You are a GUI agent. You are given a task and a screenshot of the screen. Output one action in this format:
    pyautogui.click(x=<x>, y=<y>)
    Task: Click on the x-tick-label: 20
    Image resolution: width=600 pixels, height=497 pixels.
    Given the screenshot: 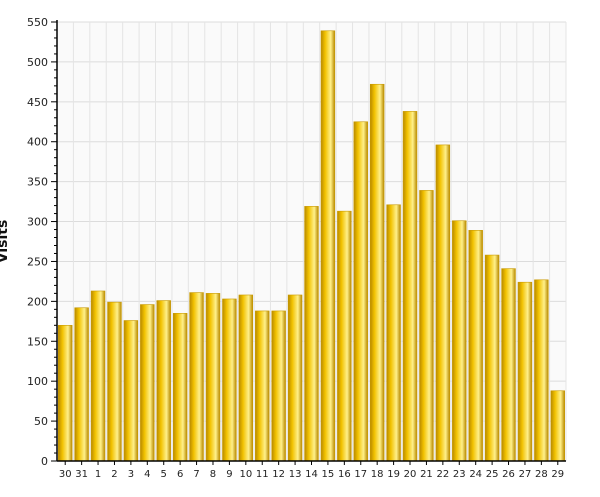 What is the action you would take?
    pyautogui.click(x=410, y=474)
    